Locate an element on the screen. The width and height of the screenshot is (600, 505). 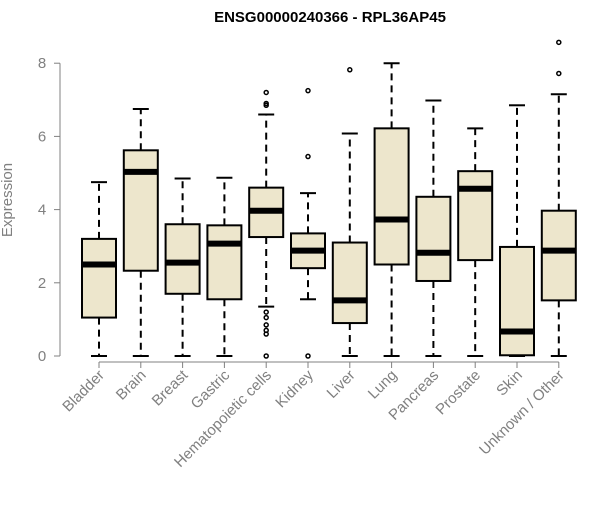
x-tick-label: Liver is located at coordinates (341, 384).